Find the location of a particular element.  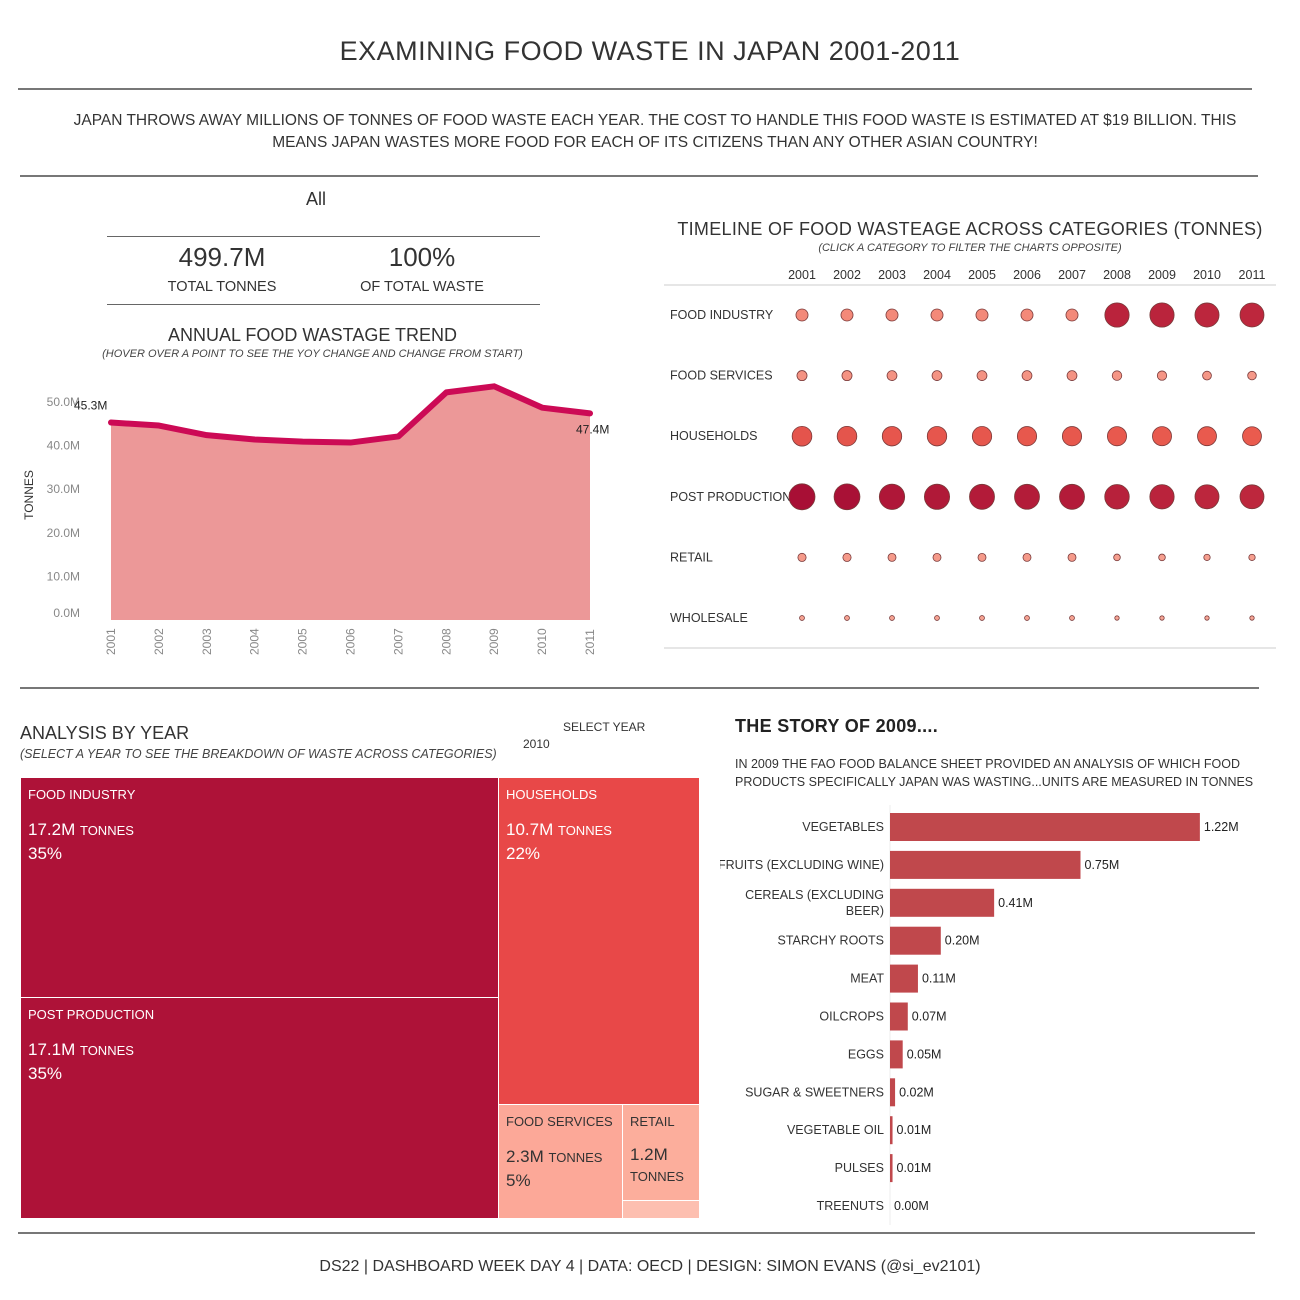

treemap-food-industry: FOOD INDUSTRY 17.2M TONNES 35% is located at coordinates (259, 887).